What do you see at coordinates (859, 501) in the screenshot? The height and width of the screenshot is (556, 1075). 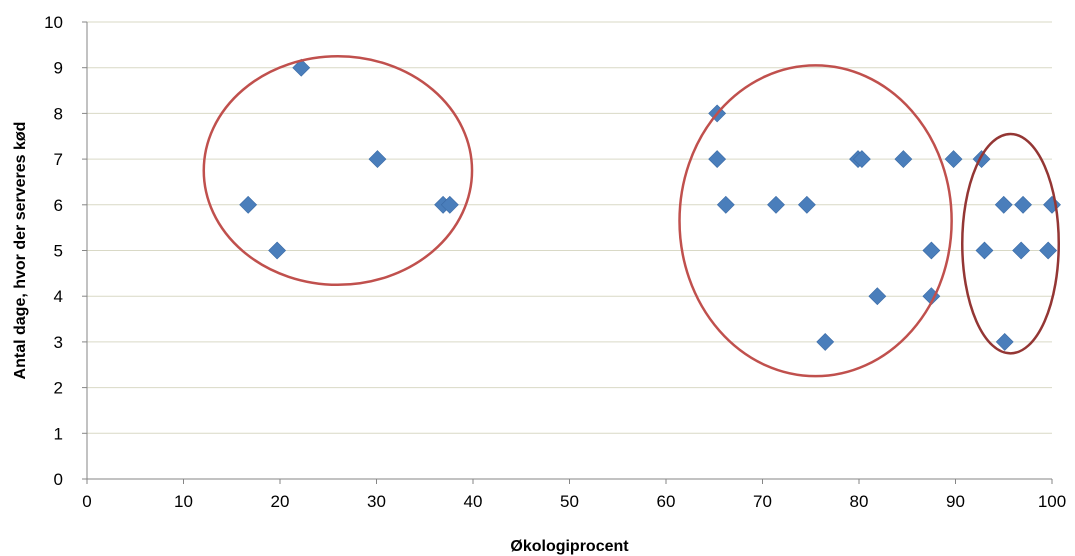 I see `x-tick-label: 80` at bounding box center [859, 501].